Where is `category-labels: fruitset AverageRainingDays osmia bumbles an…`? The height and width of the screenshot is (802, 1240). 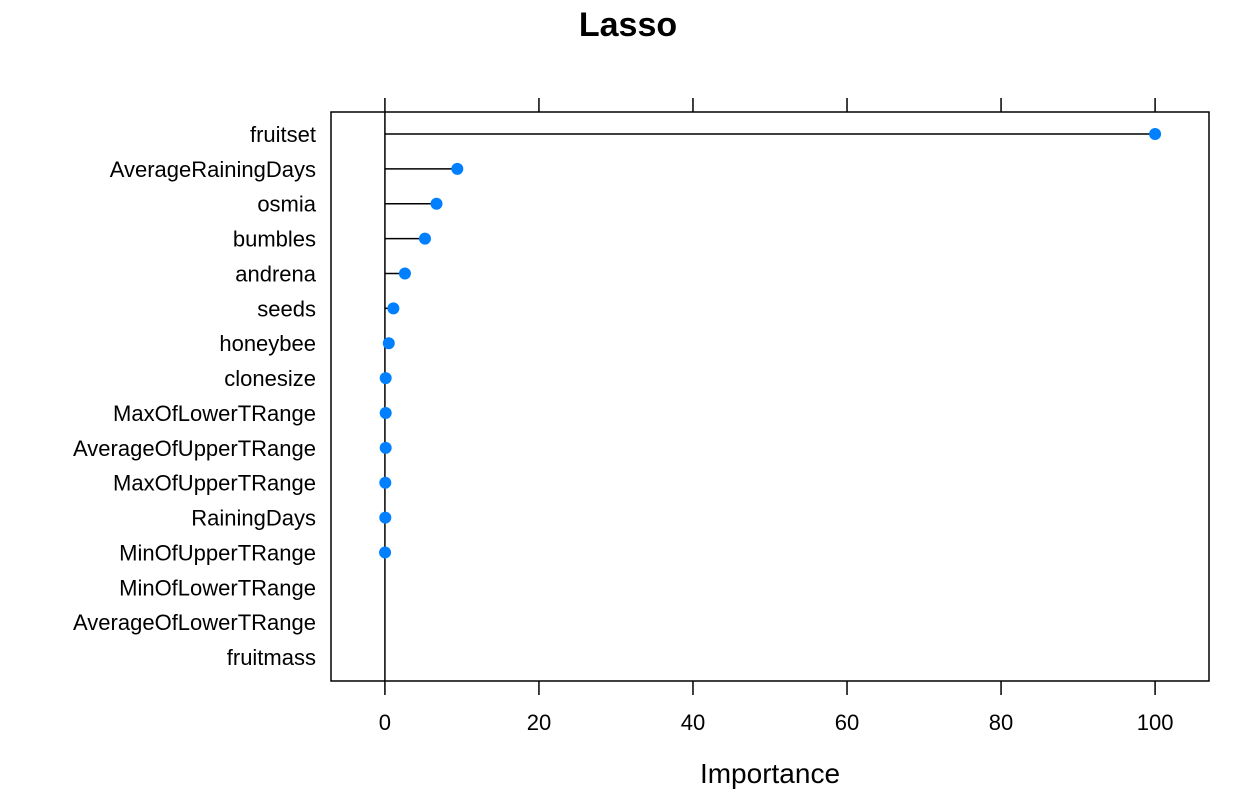
category-labels: fruitset AverageRainingDays osmia bumbles an… is located at coordinates (195, 396).